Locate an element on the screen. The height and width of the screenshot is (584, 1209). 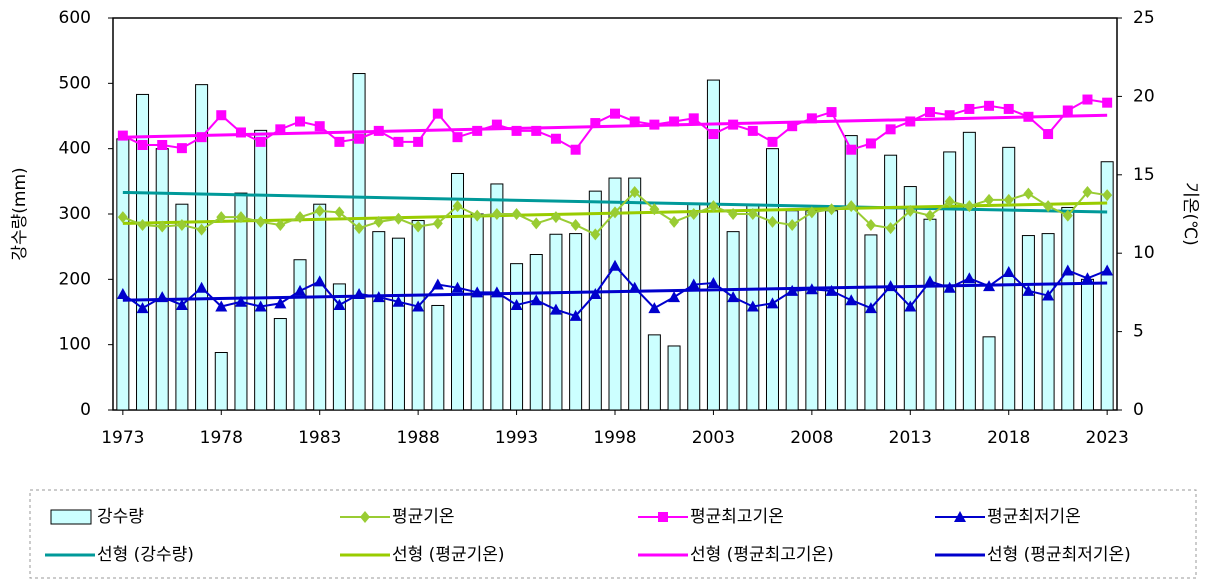
y2-tick-label: 25 is located at coordinates (1144, 18).